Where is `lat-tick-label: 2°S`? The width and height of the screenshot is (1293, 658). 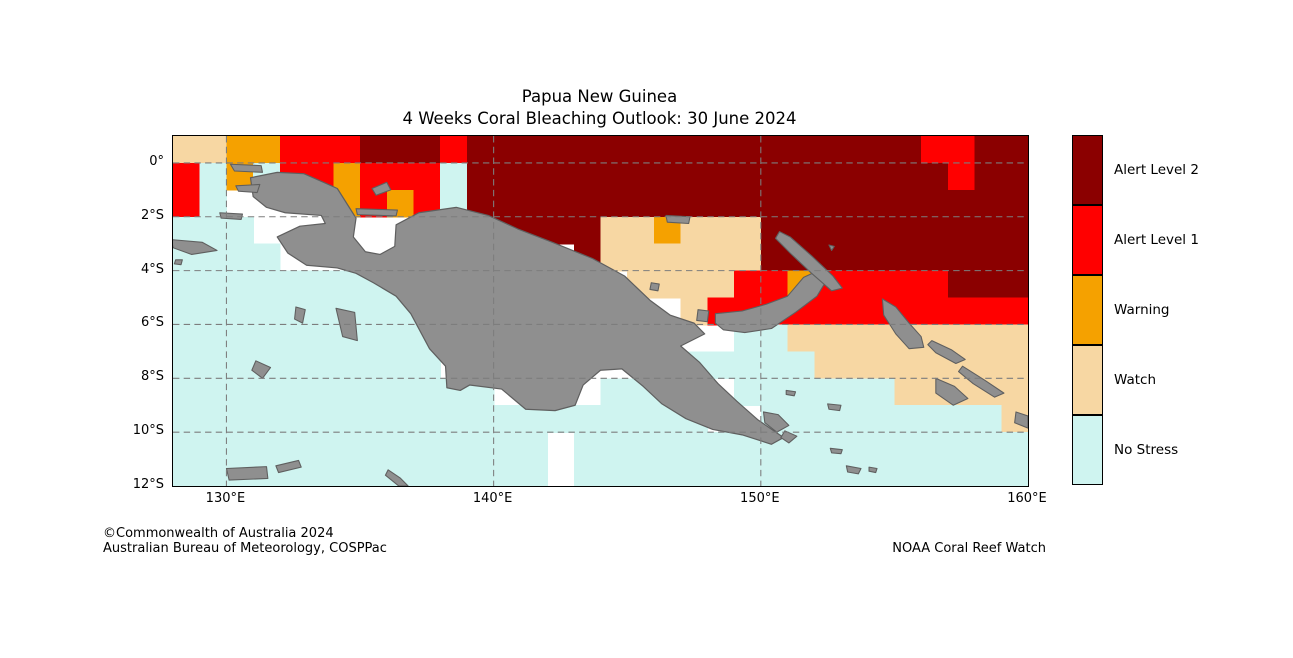 lat-tick-label: 2°S is located at coordinates (152, 215).